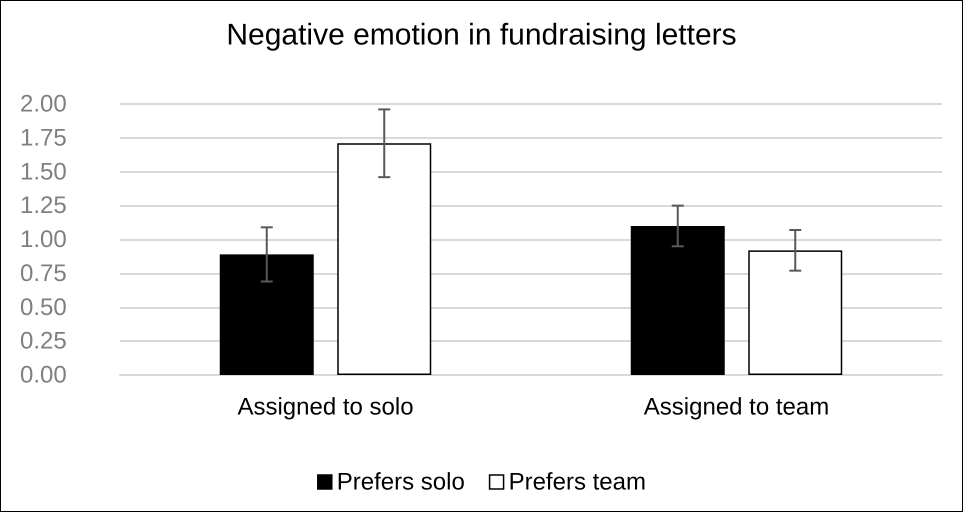  What do you see at coordinates (481, 35) in the screenshot?
I see `chart-title: Negative emotion in fundraising letters` at bounding box center [481, 35].